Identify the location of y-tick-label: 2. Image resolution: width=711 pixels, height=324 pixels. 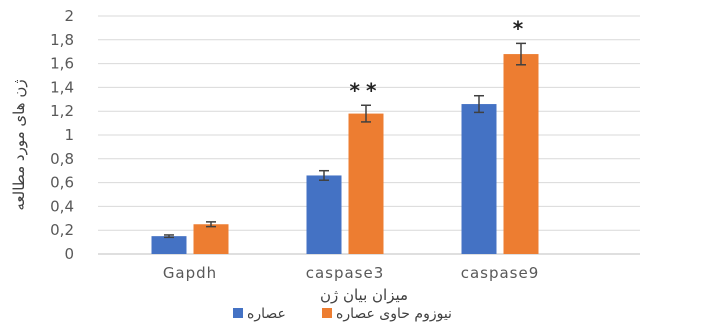
(69, 16).